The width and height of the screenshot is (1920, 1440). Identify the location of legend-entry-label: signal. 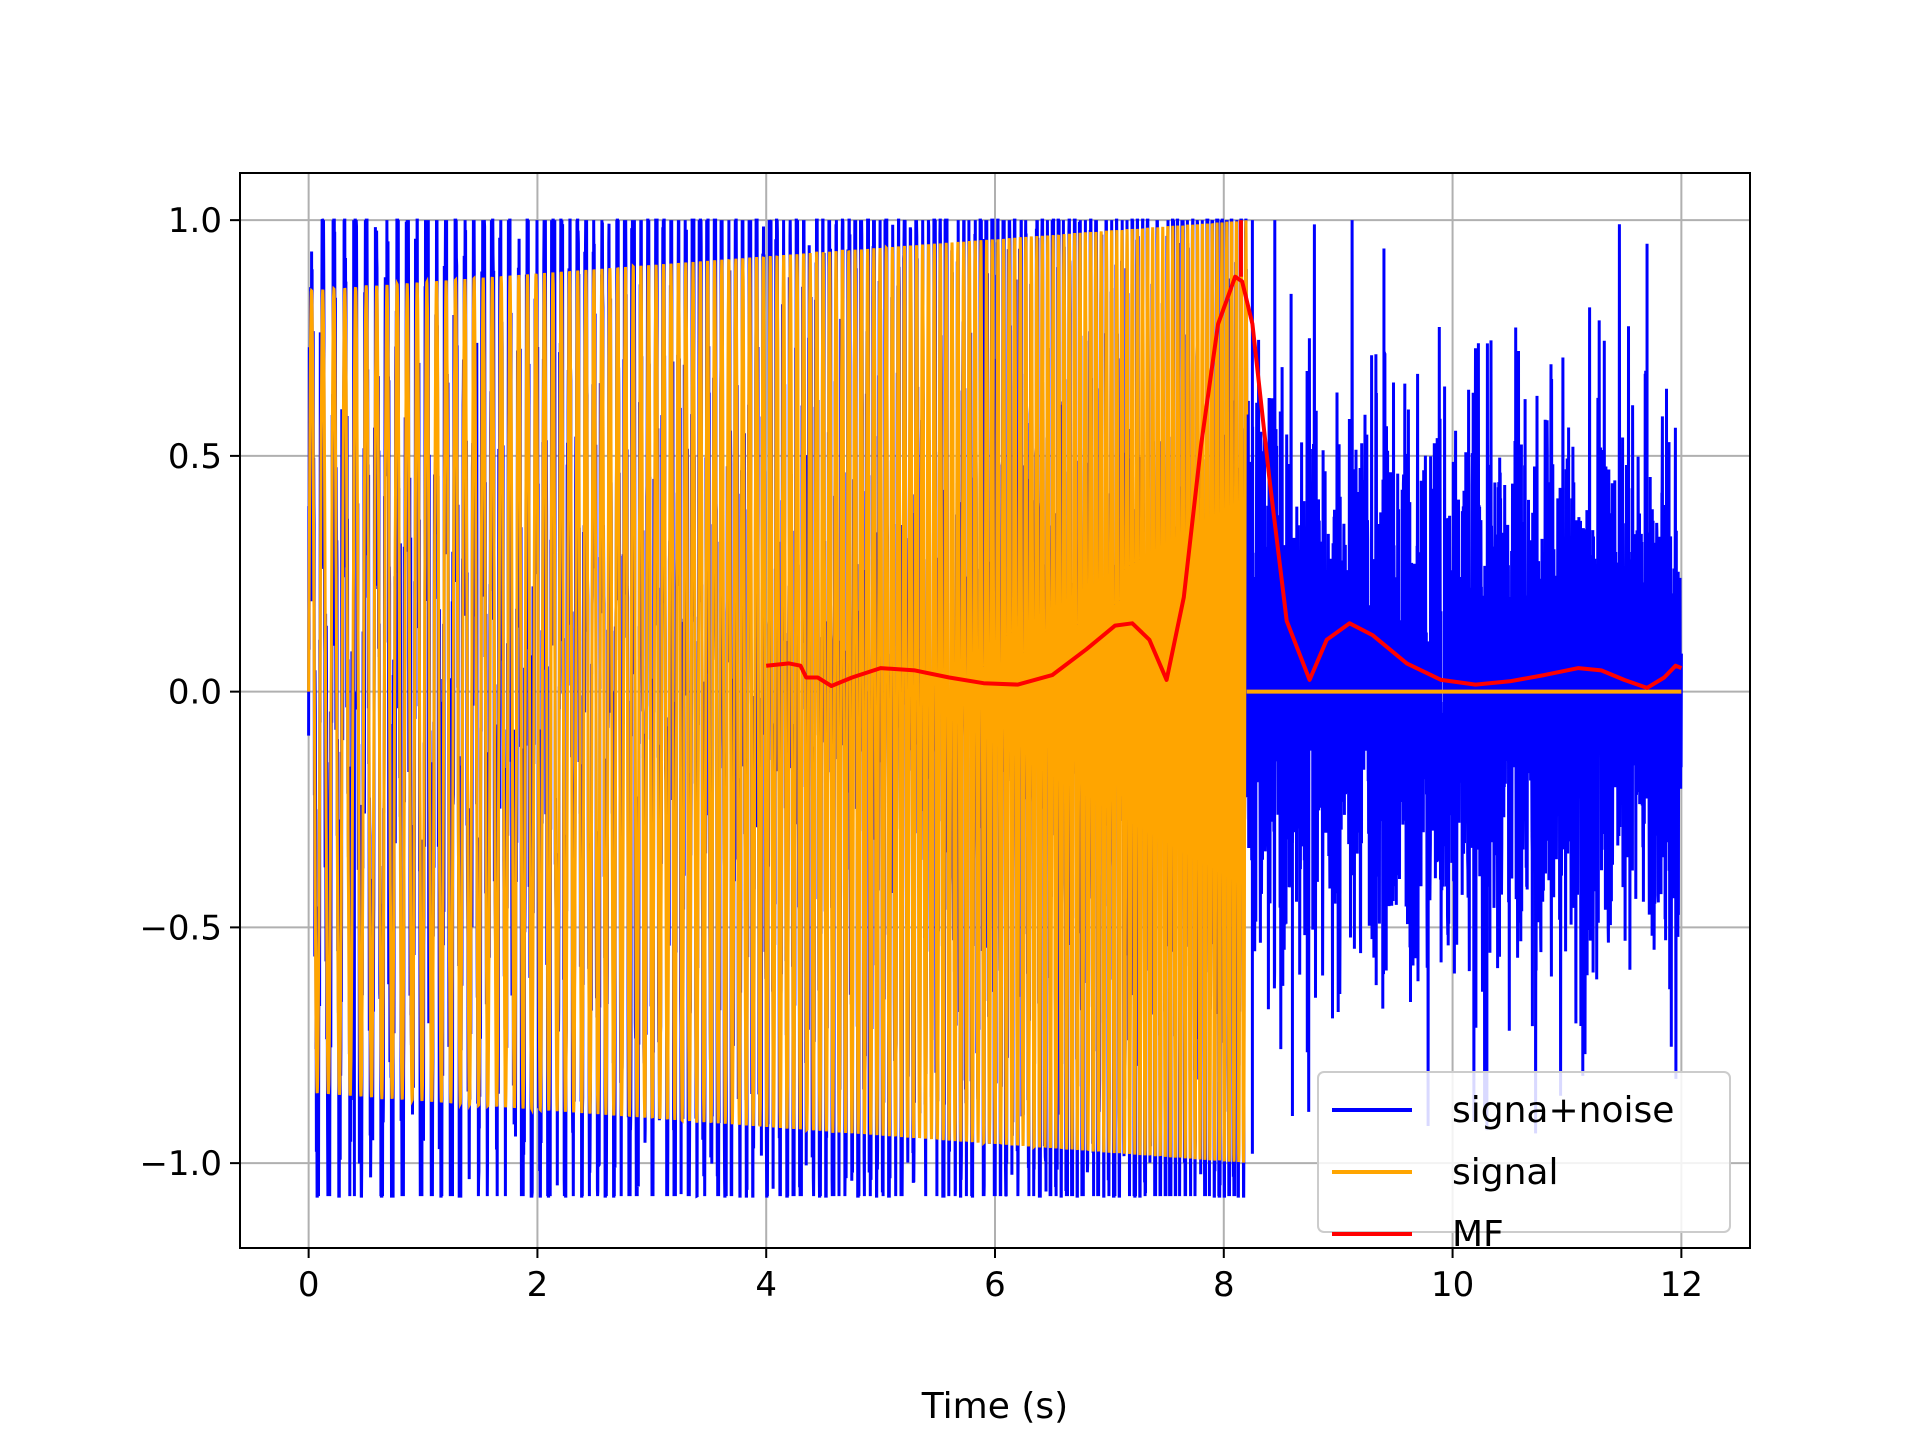
(1505, 1172).